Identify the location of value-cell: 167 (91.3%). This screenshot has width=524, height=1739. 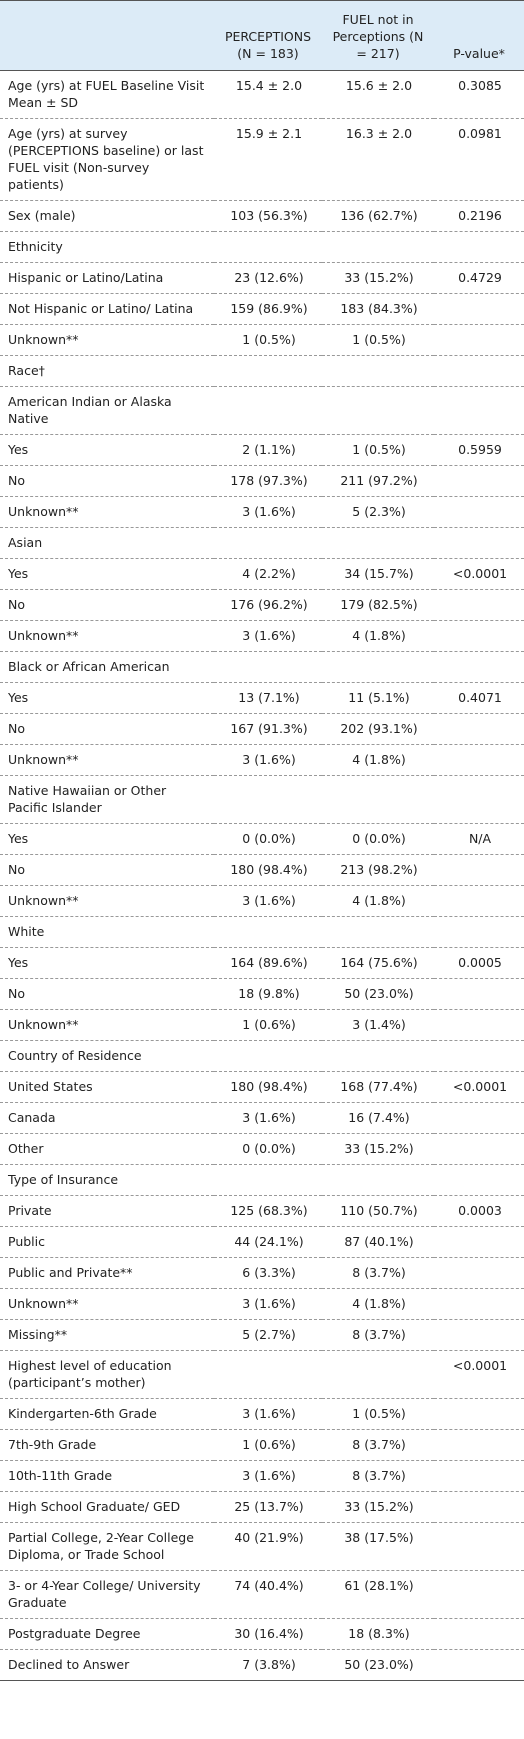
(268, 729).